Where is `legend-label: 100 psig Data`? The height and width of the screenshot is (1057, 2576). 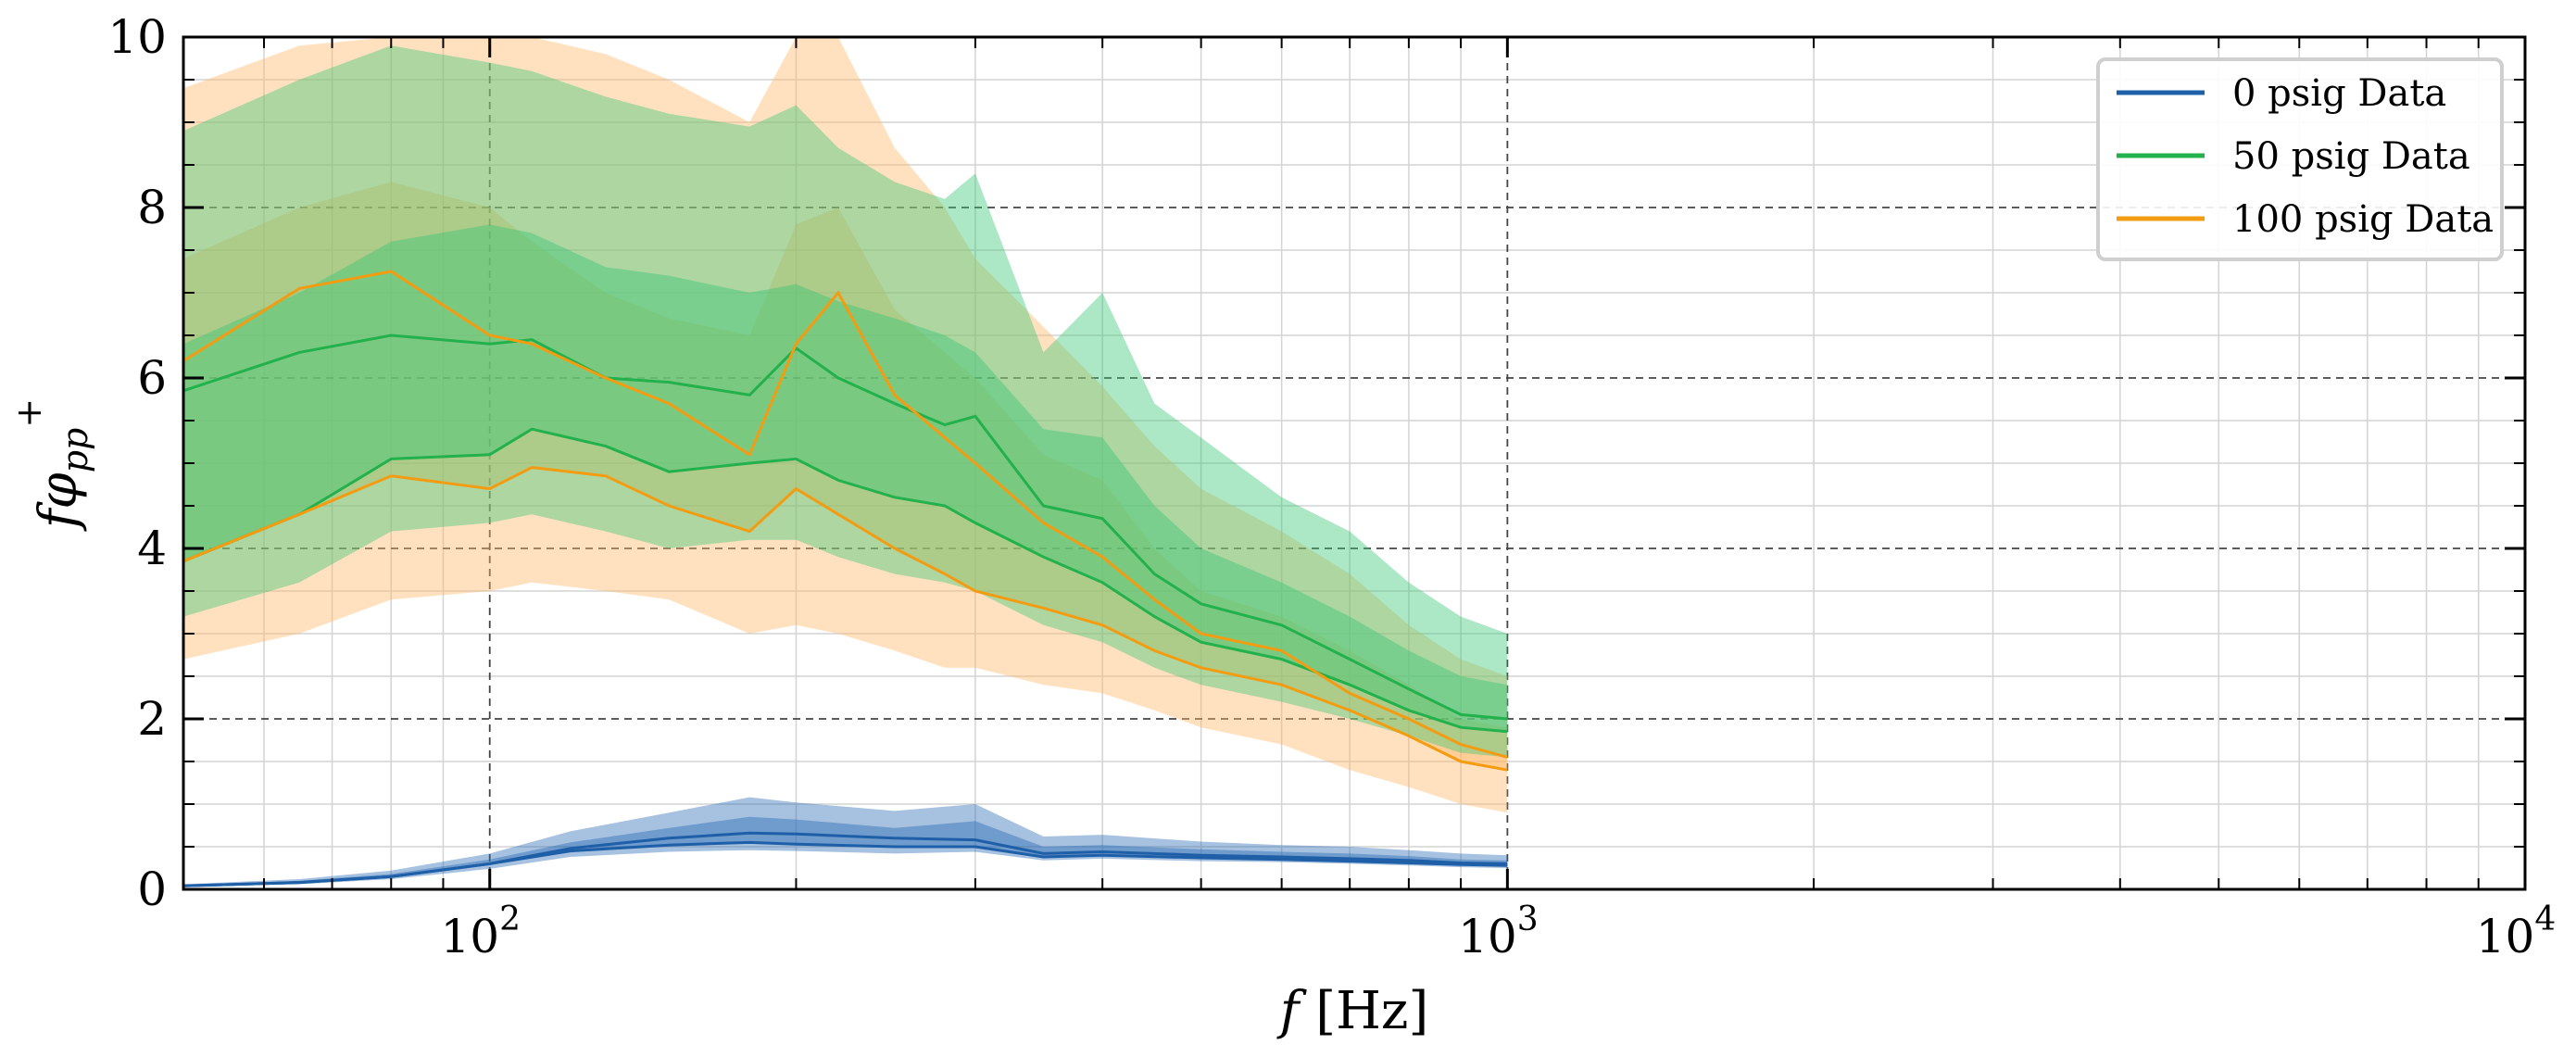 legend-label: 100 psig Data is located at coordinates (2363, 219).